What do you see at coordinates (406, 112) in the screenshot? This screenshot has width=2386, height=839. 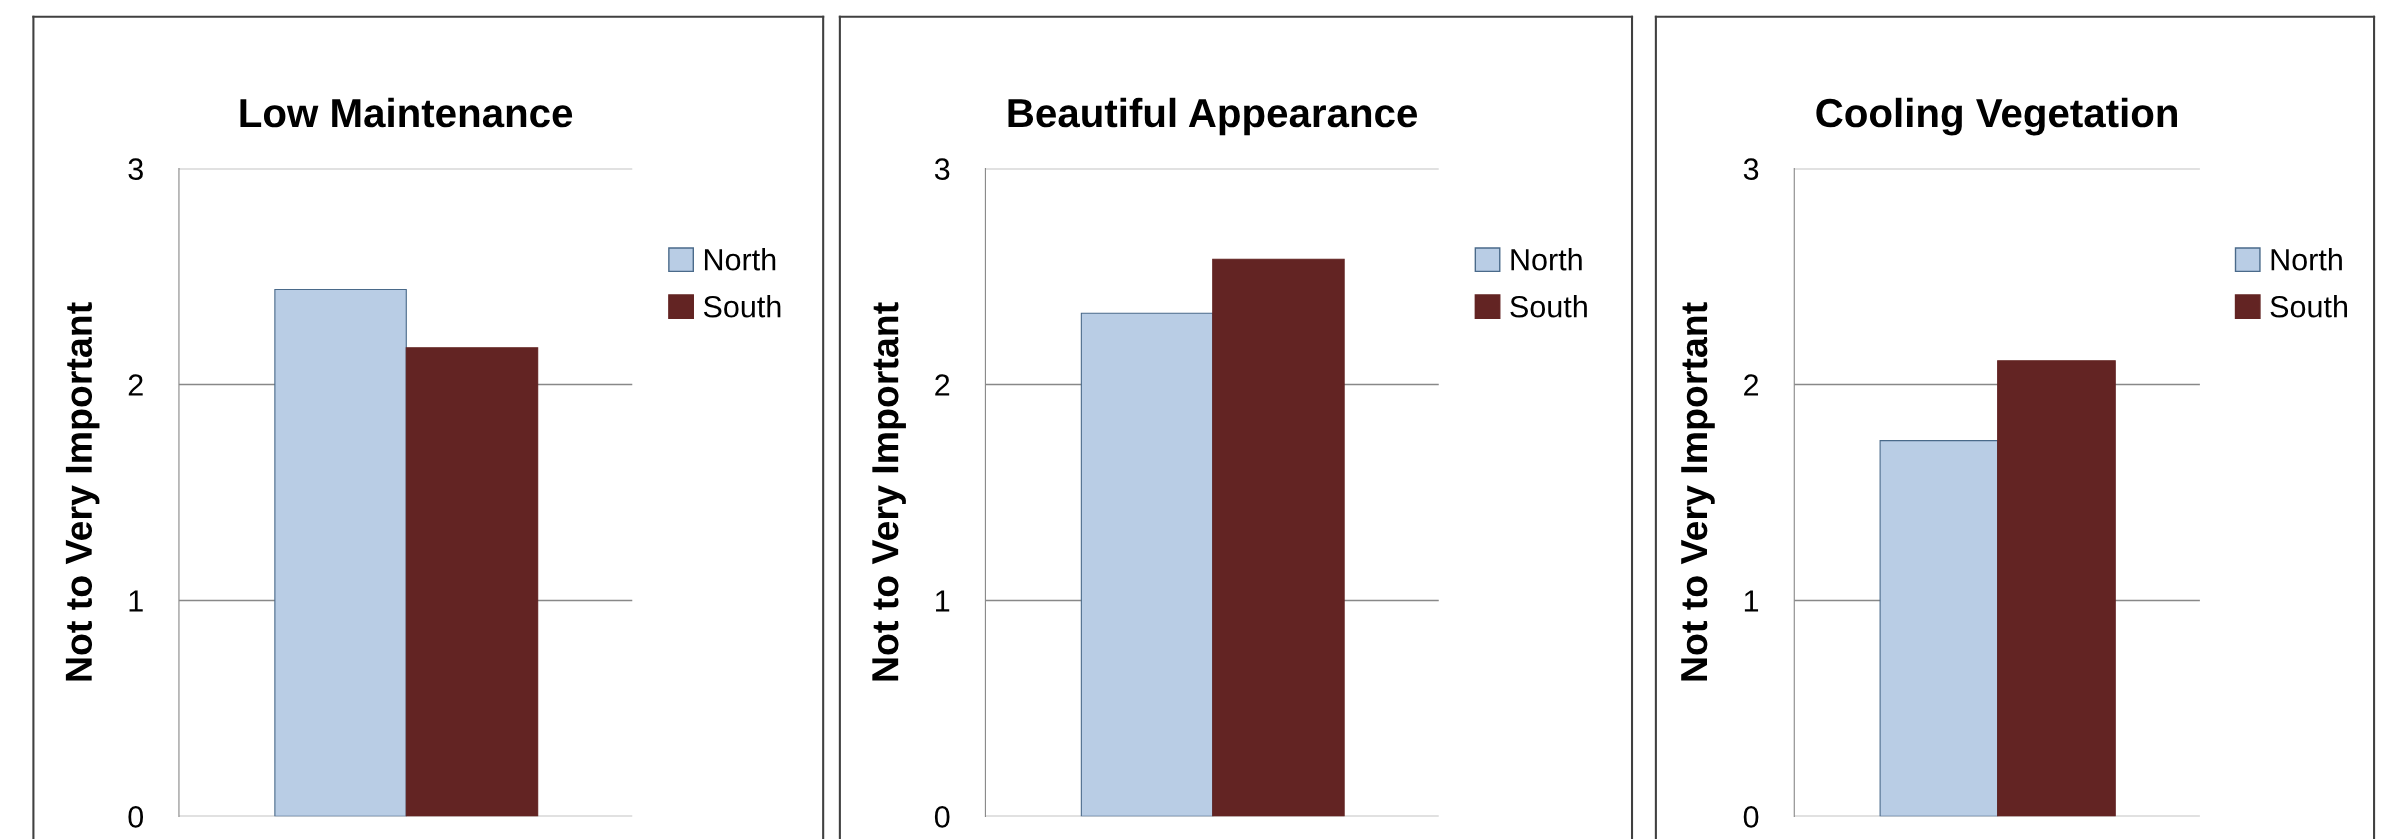 I see `chart-title: Low Maintenance` at bounding box center [406, 112].